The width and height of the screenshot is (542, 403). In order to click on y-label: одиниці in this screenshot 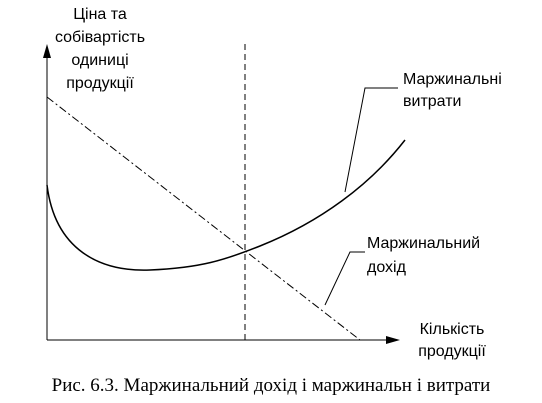, I will do `click(99, 60)`.